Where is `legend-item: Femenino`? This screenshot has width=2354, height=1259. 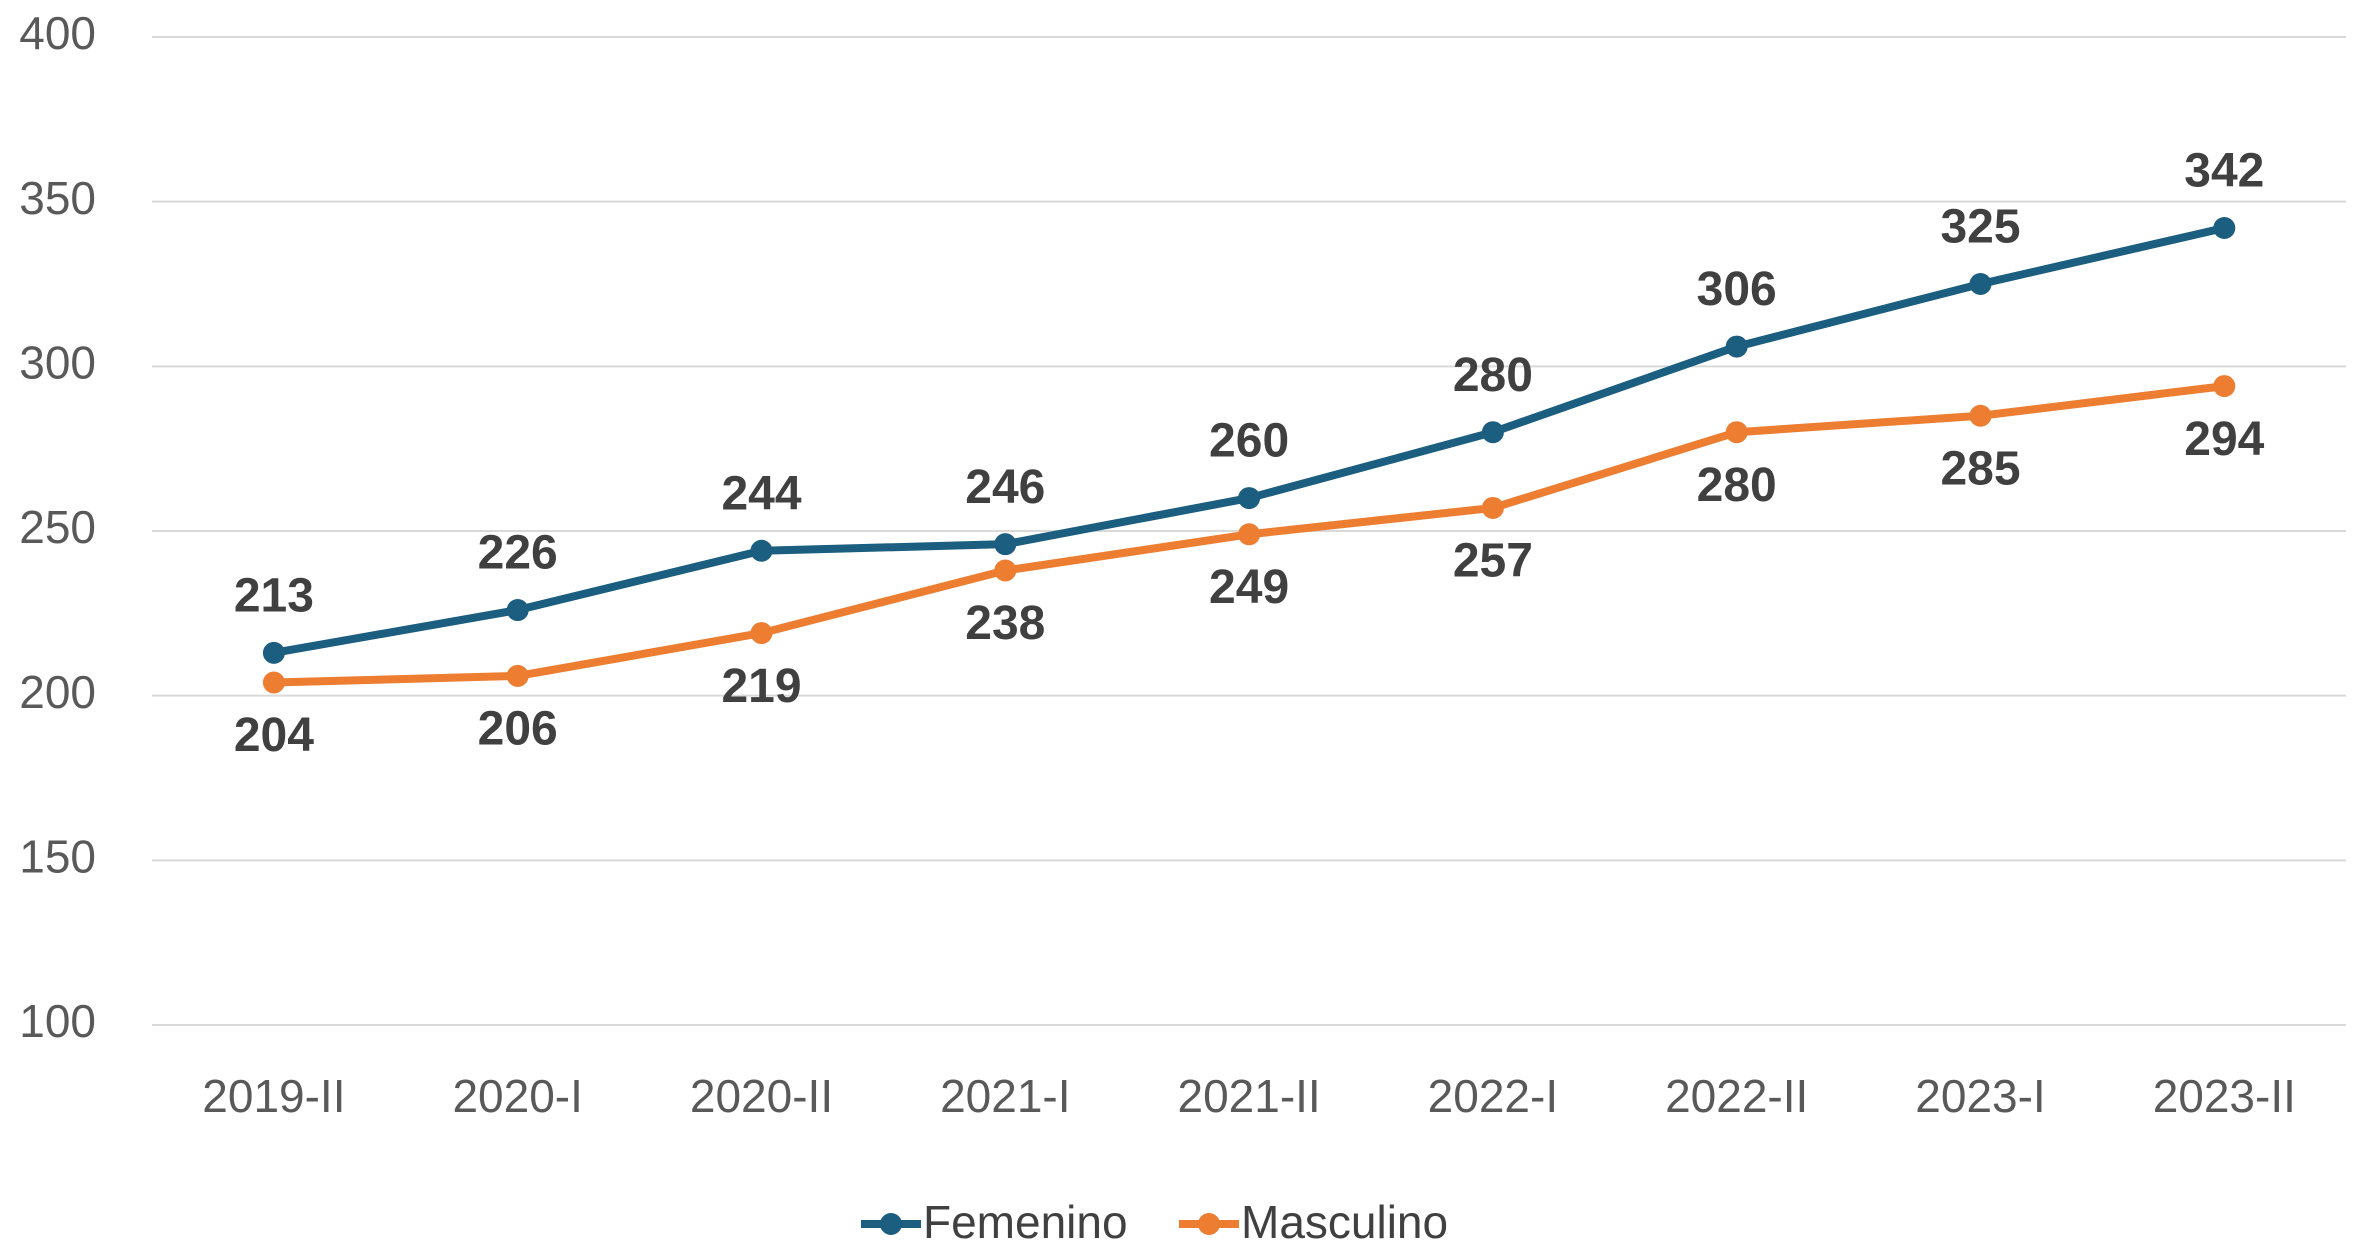 legend-item: Femenino is located at coordinates (994, 1222).